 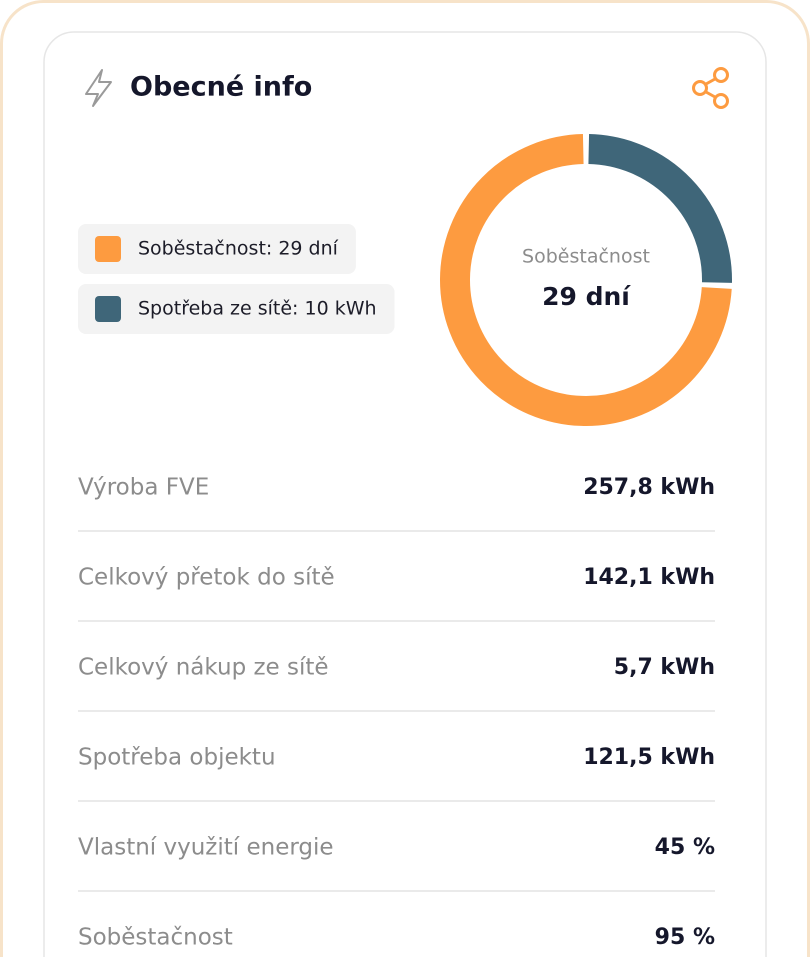 What do you see at coordinates (710, 88) in the screenshot?
I see `share-button` at bounding box center [710, 88].